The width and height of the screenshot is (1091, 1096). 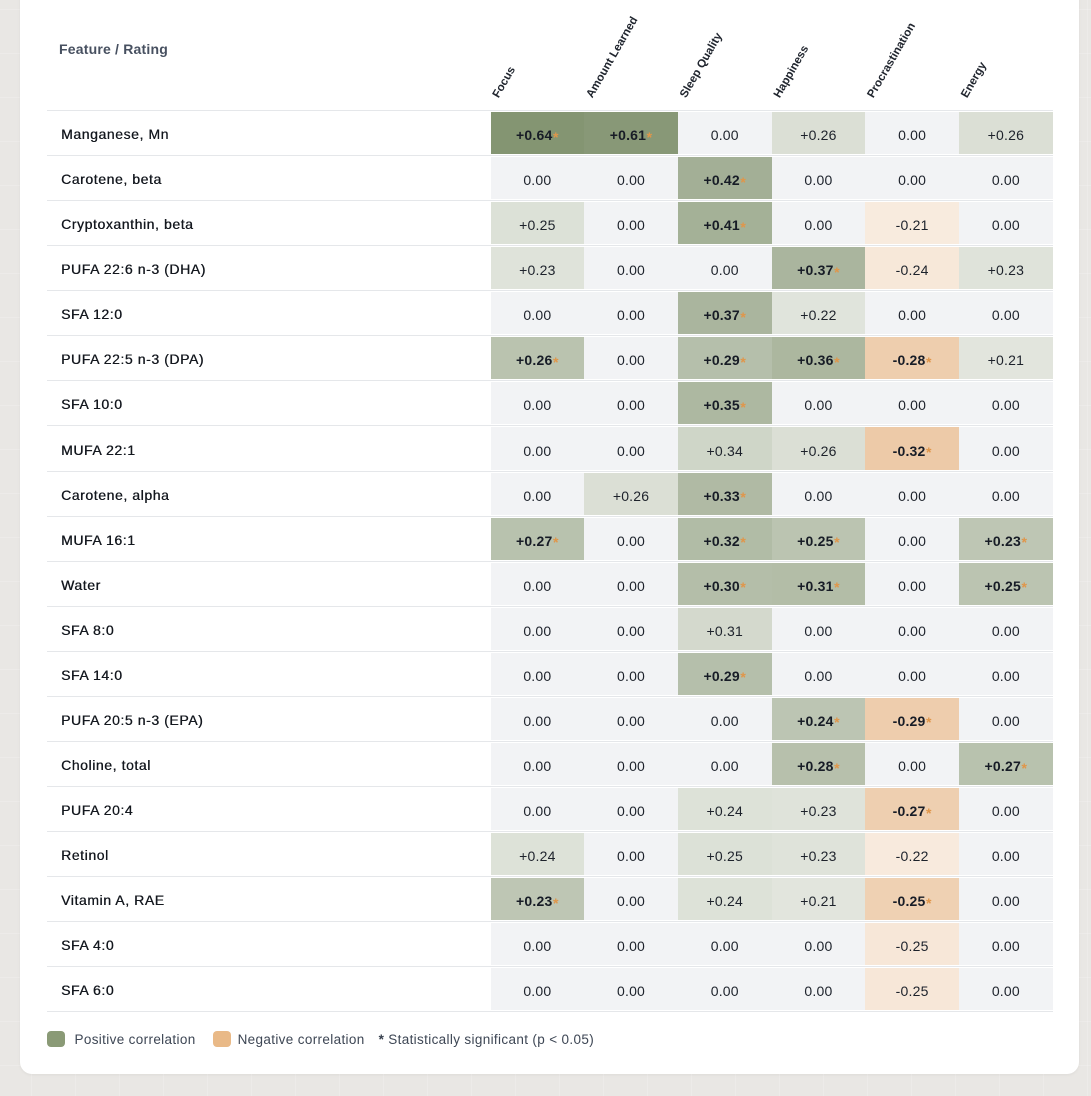 I want to click on svg-text: Sleep Quality, so click(x=701, y=65).